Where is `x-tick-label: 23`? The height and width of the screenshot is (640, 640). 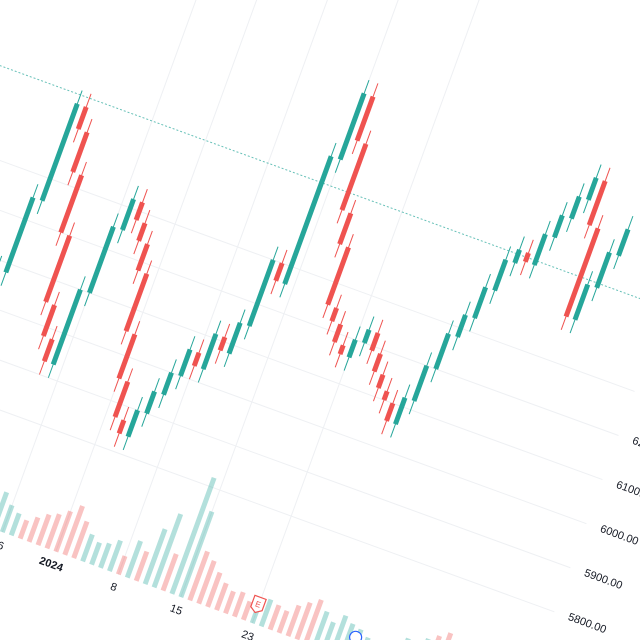
x-tick-label: 23 is located at coordinates (248, 634).